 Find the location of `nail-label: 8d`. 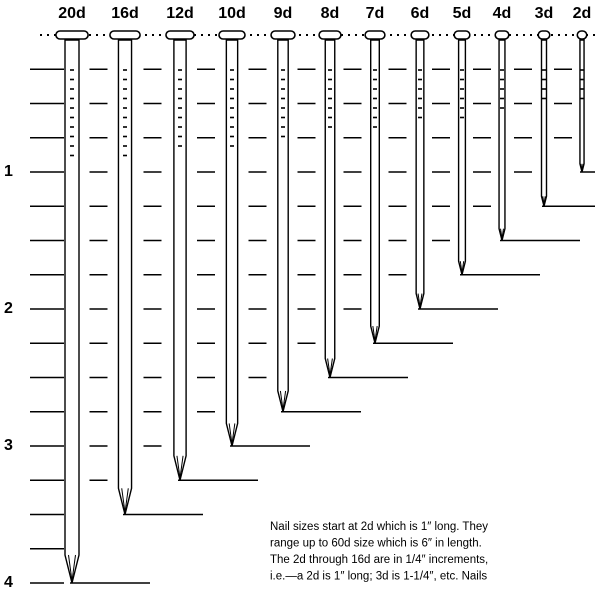

nail-label: 8d is located at coordinates (330, 13).